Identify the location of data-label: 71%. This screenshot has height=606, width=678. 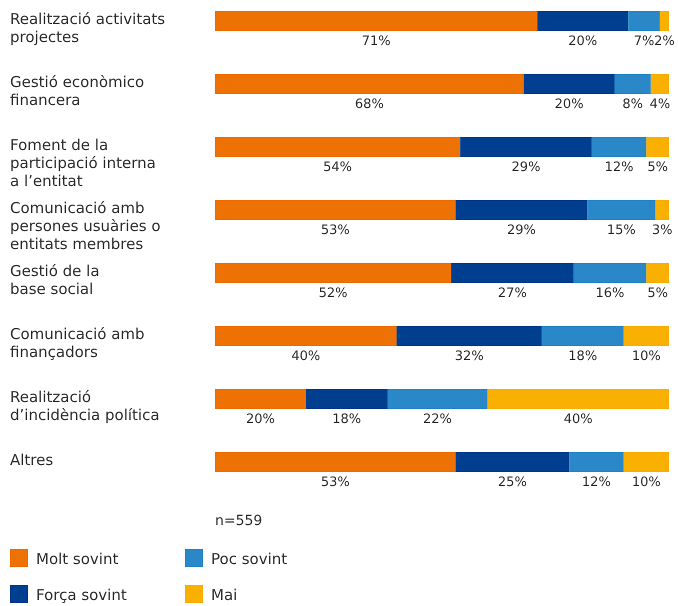
(376, 41).